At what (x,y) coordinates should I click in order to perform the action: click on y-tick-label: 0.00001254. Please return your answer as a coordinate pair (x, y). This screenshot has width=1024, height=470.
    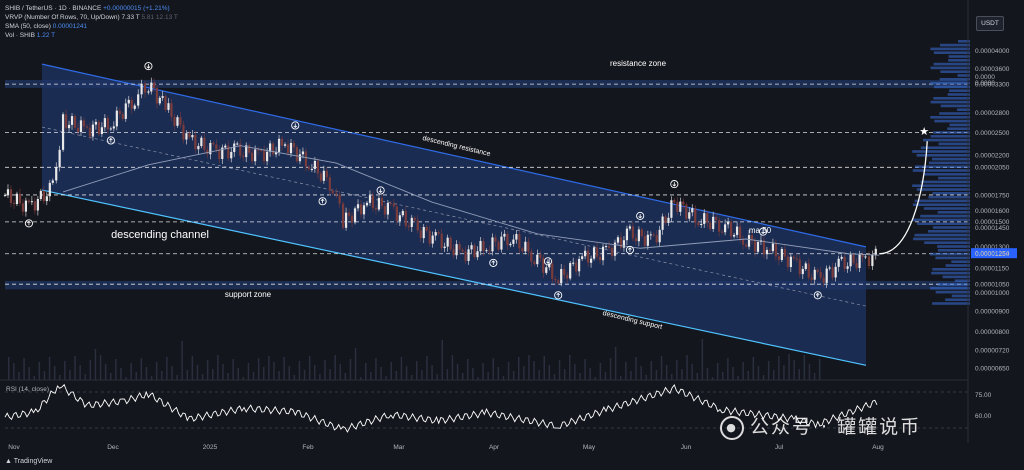
    Looking at the image, I should click on (992, 253).